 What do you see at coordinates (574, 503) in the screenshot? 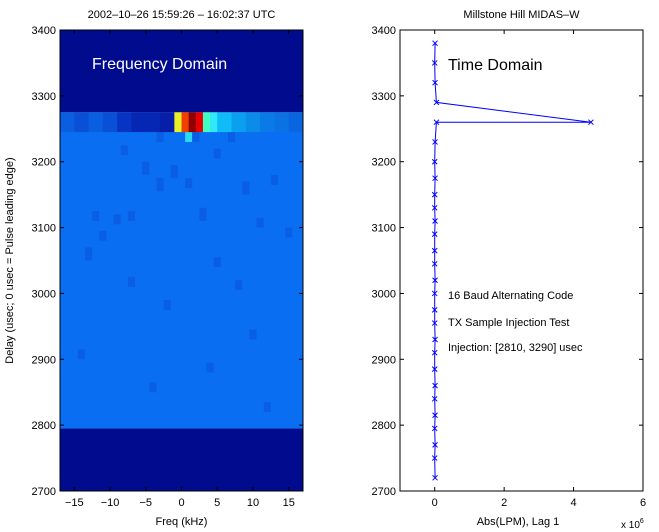
I see `x-tick-label: 4` at bounding box center [574, 503].